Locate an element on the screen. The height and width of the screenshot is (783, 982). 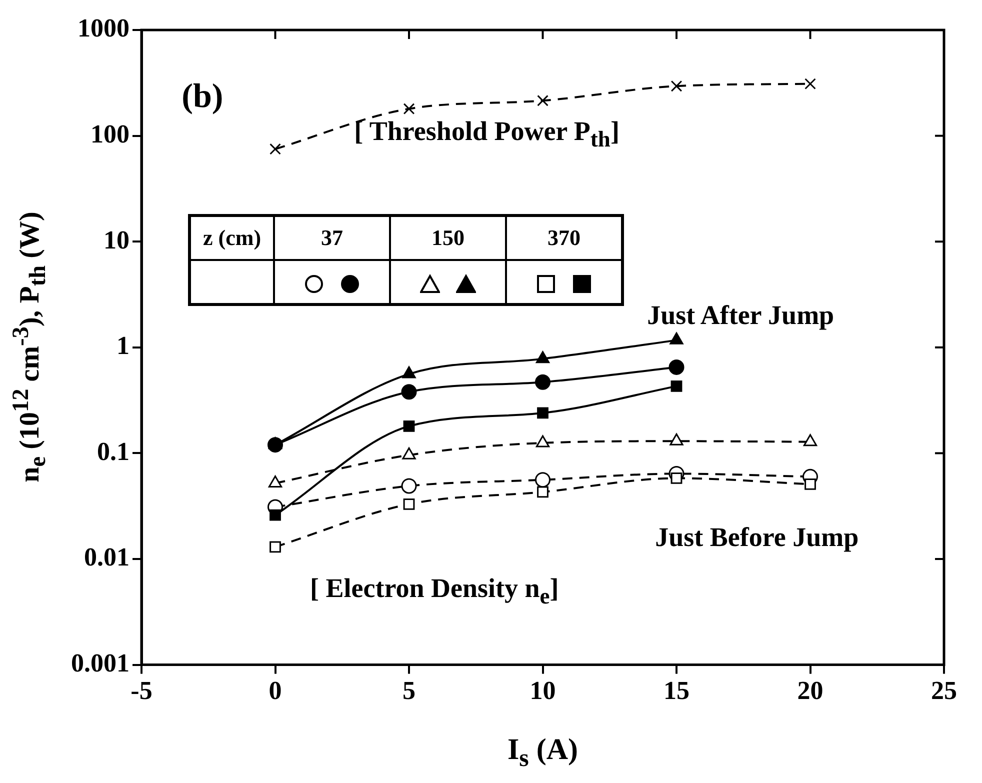
annotation: [ Threshold Power P$_{th}$] is located at coordinates (487, 134).